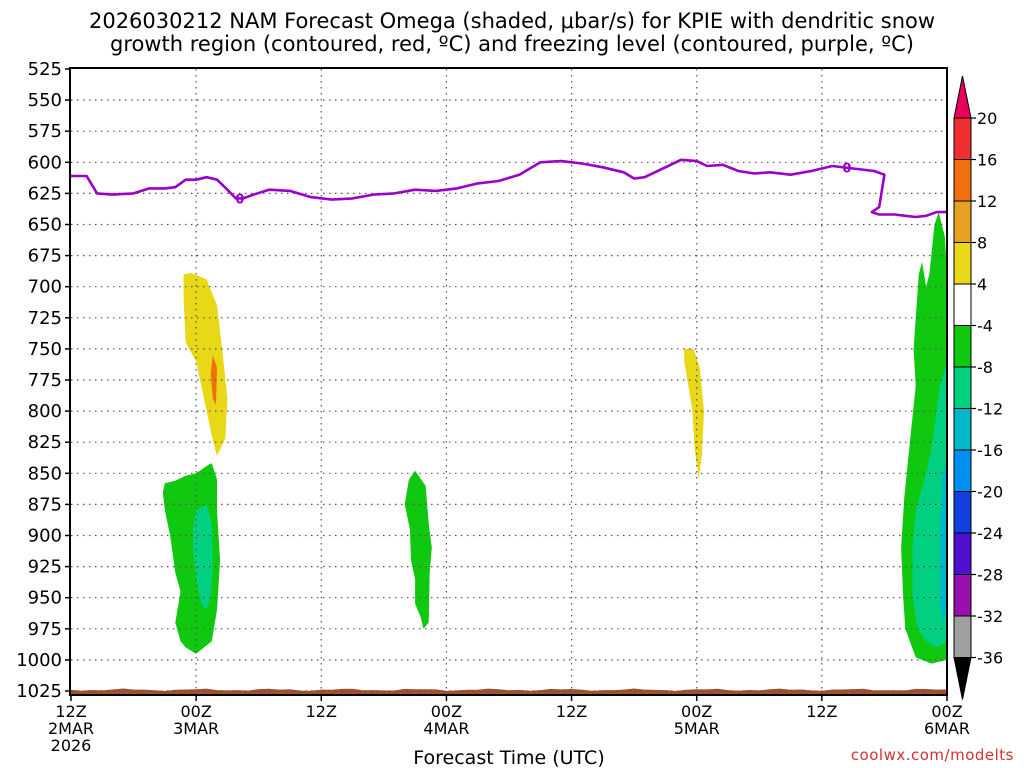 The height and width of the screenshot is (768, 1024). Describe the element at coordinates (71, 745) in the screenshot. I see `x-tick-label-0-2: 2026` at that location.